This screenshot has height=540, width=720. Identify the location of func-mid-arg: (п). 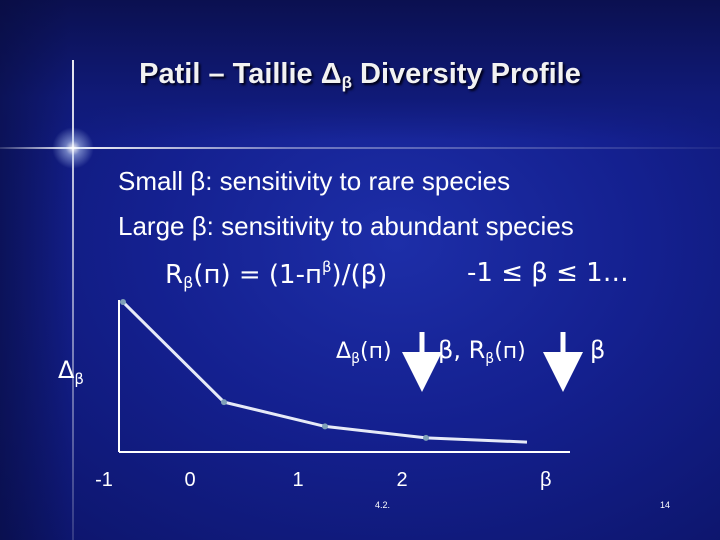
(510, 351).